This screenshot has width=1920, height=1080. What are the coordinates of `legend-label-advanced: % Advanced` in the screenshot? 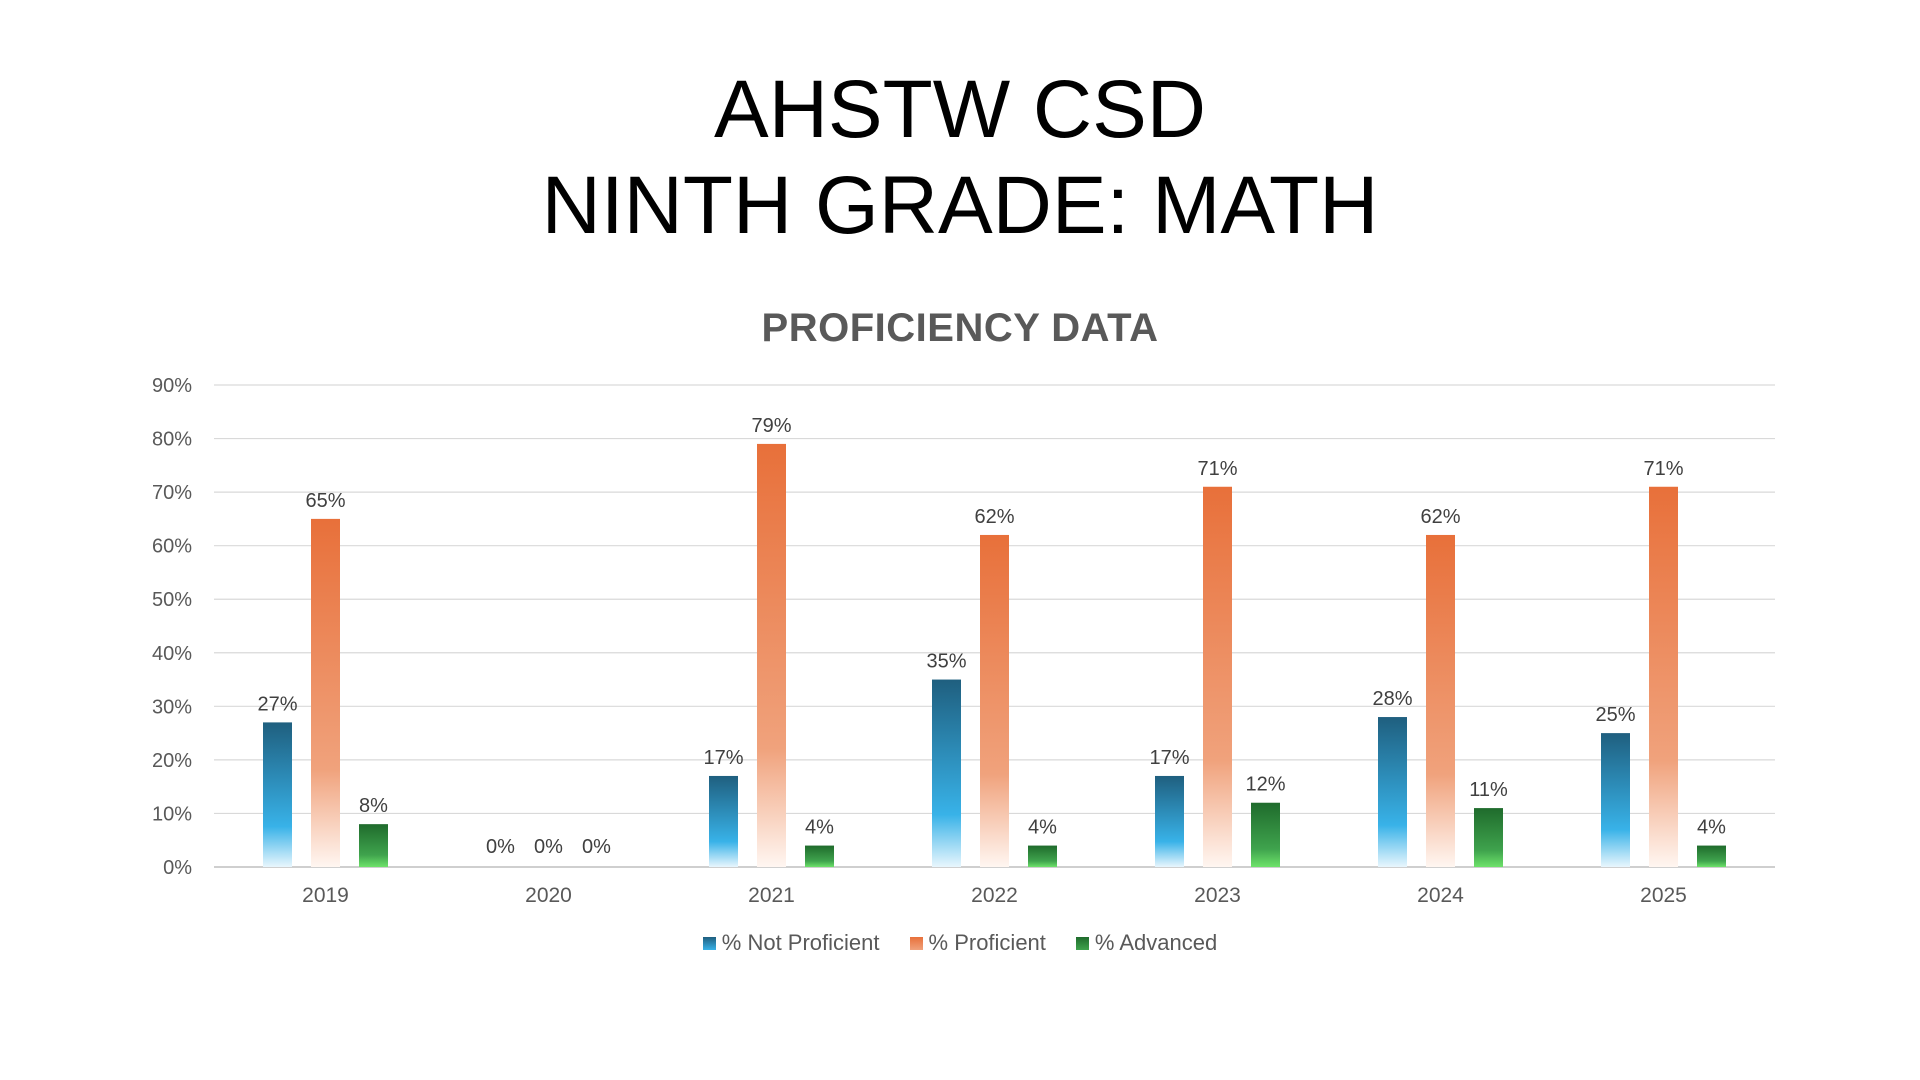 It's located at (1156, 942).